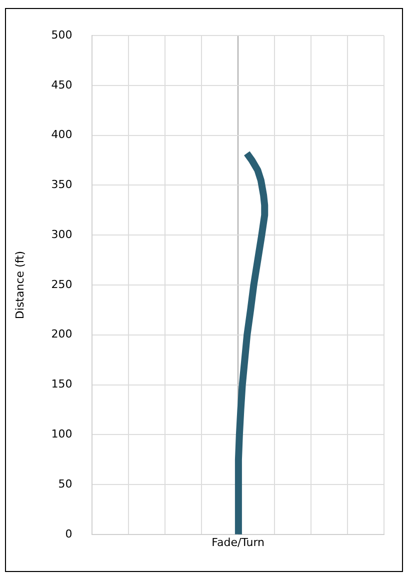  I want to click on y-tick-label: 0, so click(68, 533).